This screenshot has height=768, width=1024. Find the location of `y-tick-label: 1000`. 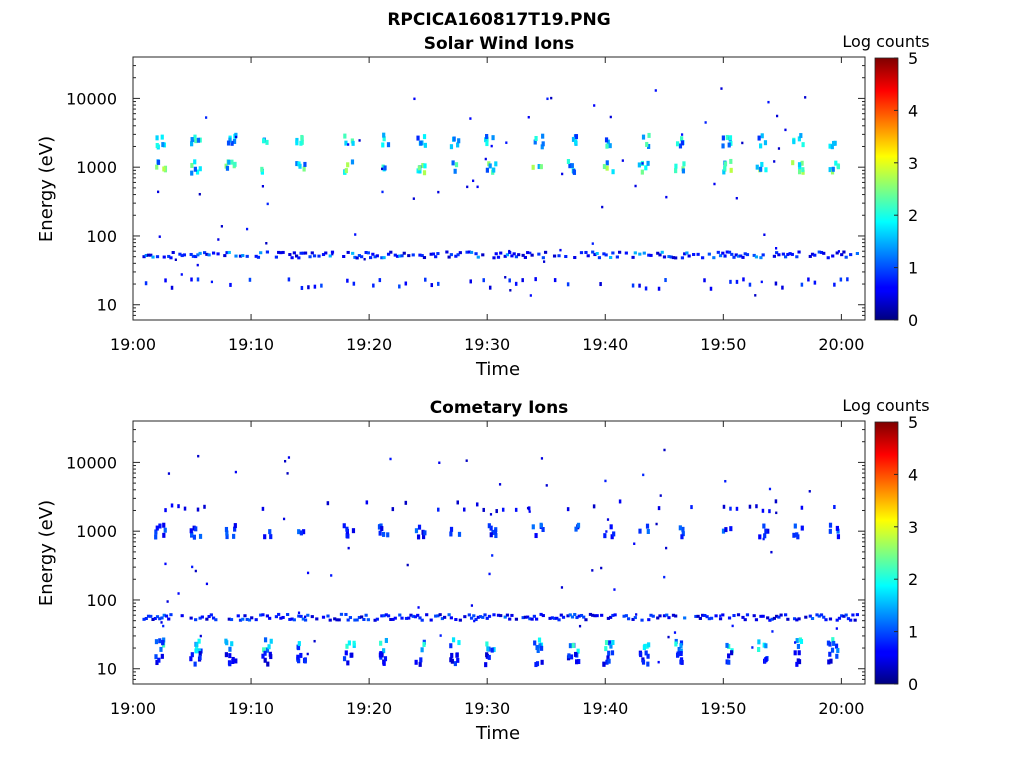

y-tick-label: 1000 is located at coordinates (96, 531).